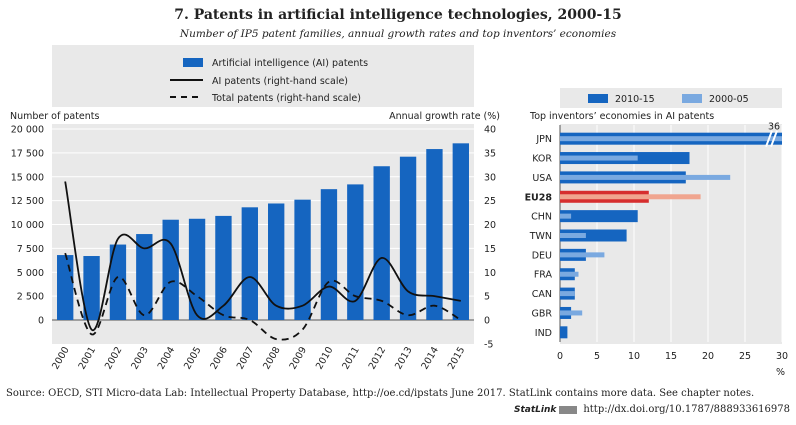  Describe the element at coordinates (263, 296) in the screenshot. I see `total-growth-line` at that location.